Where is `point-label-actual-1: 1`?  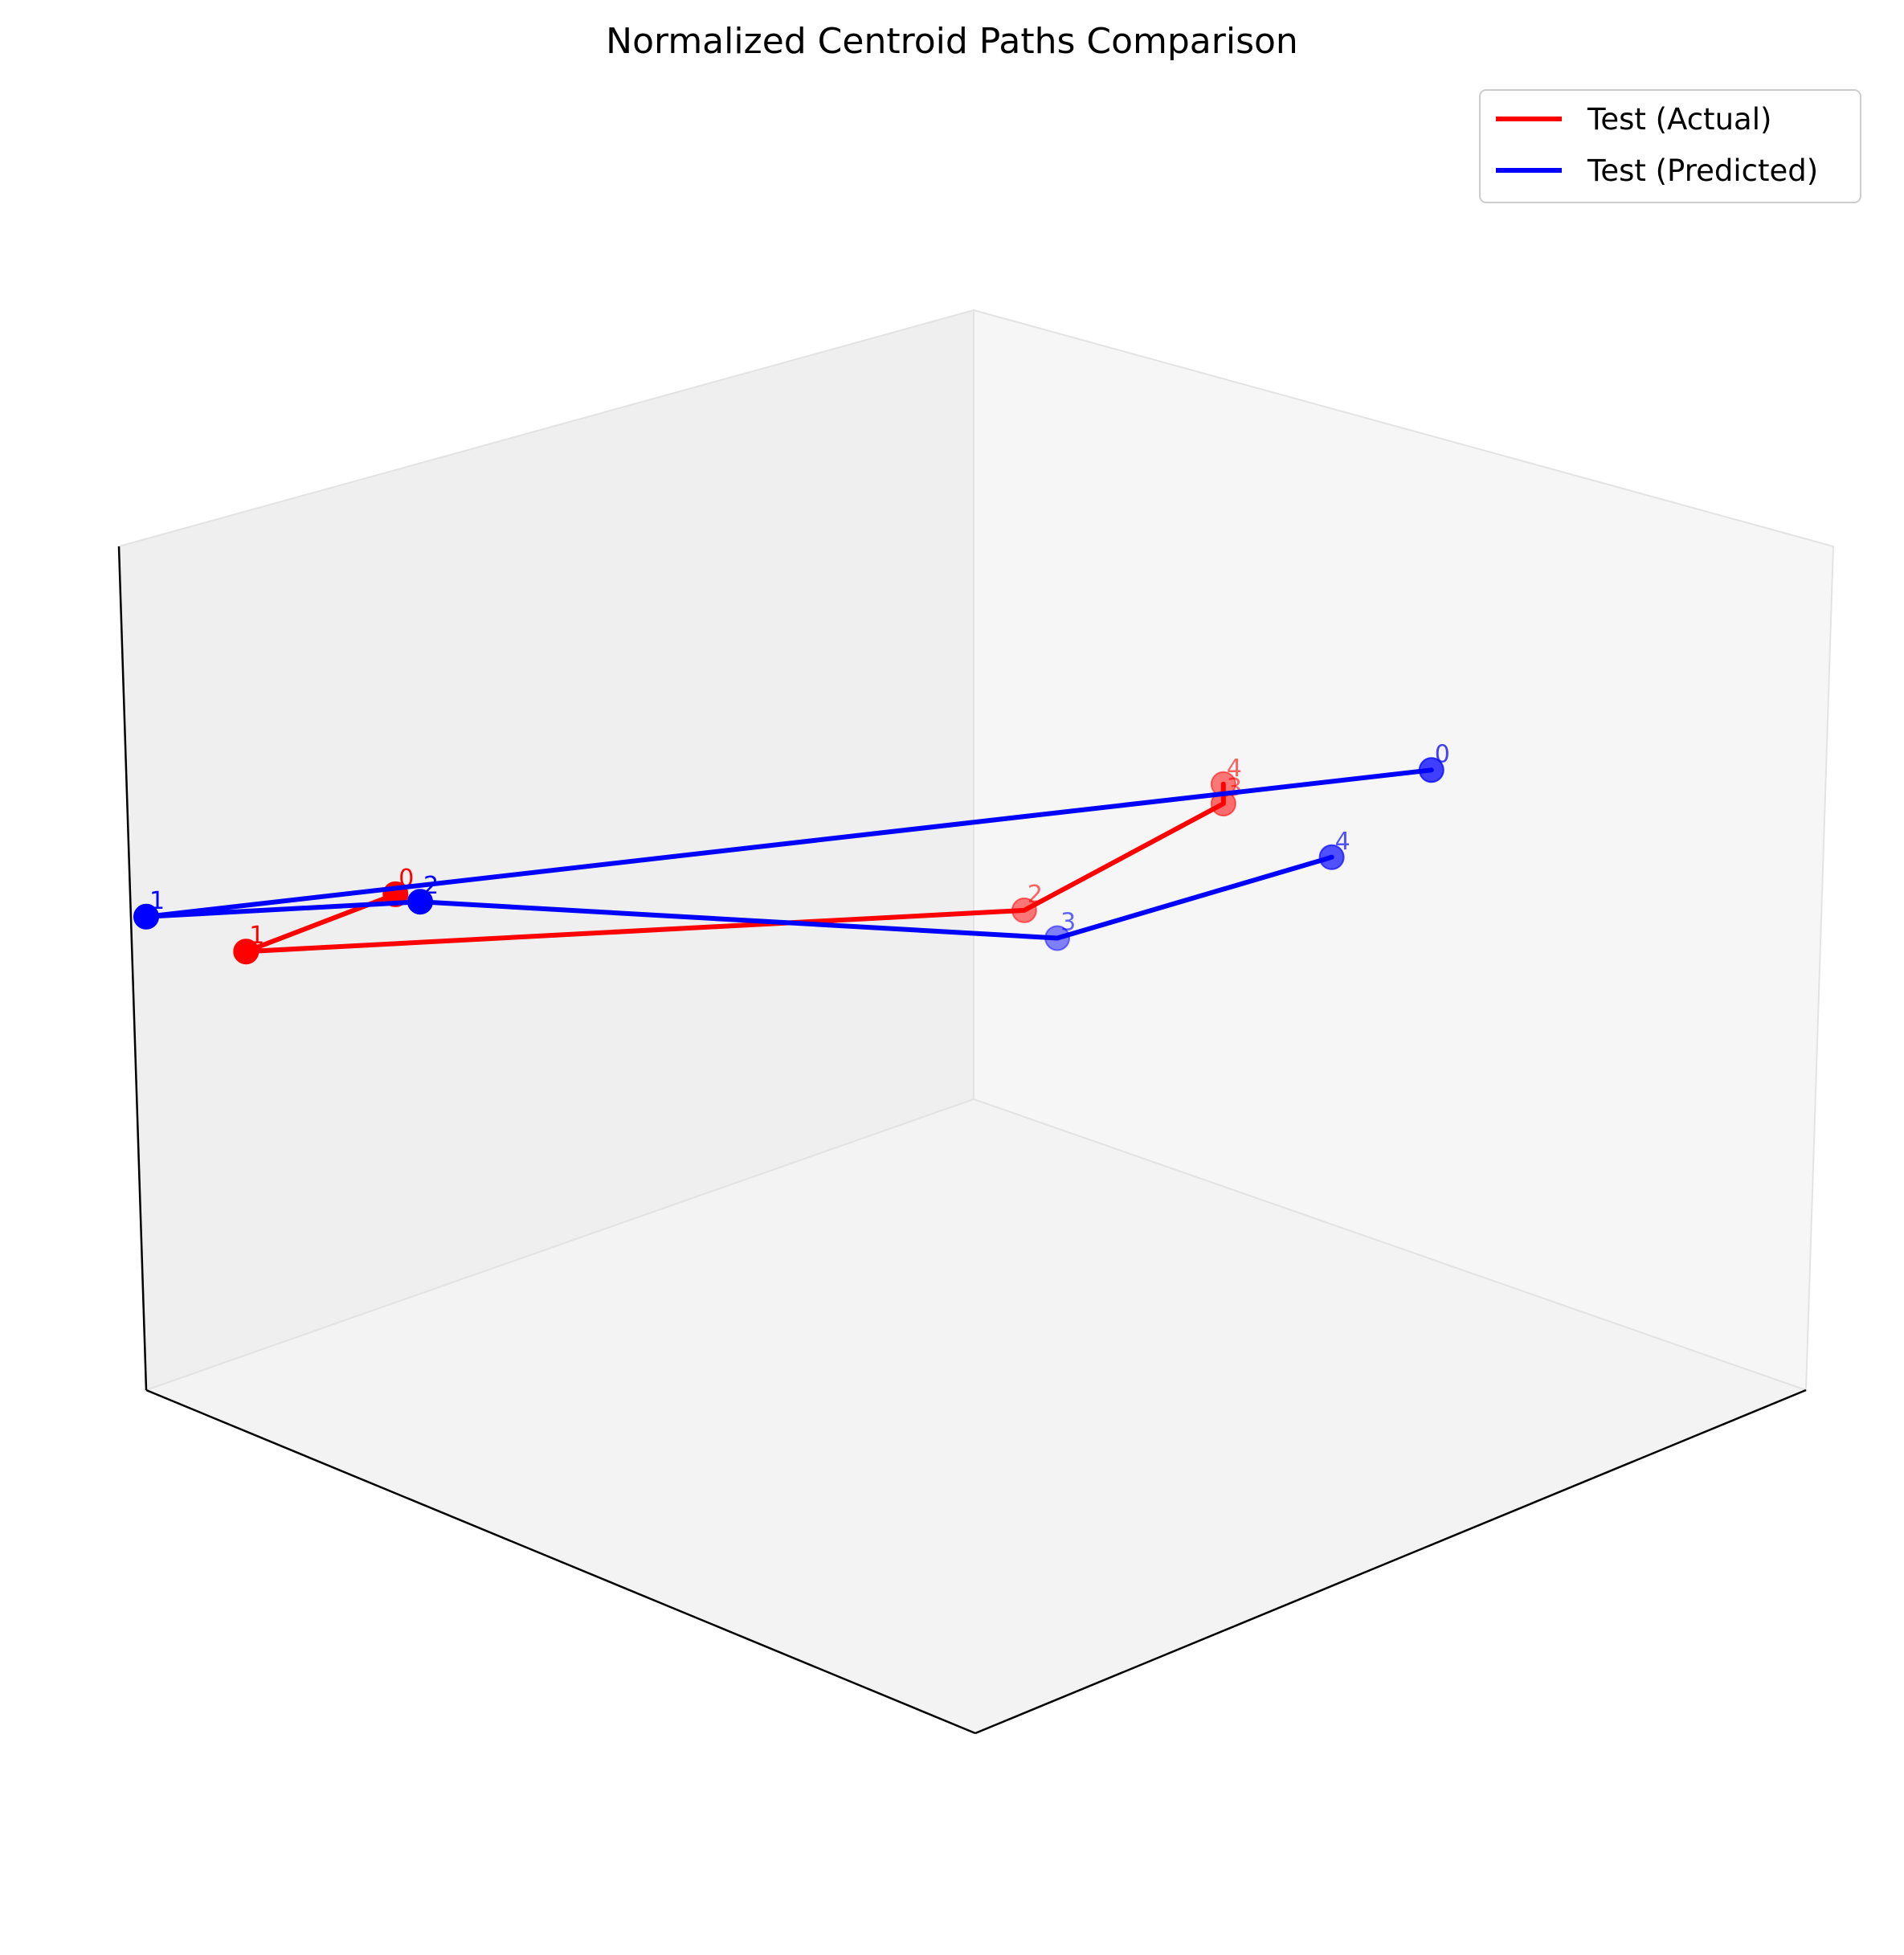
point-label-actual-1: 1 is located at coordinates (256, 936).